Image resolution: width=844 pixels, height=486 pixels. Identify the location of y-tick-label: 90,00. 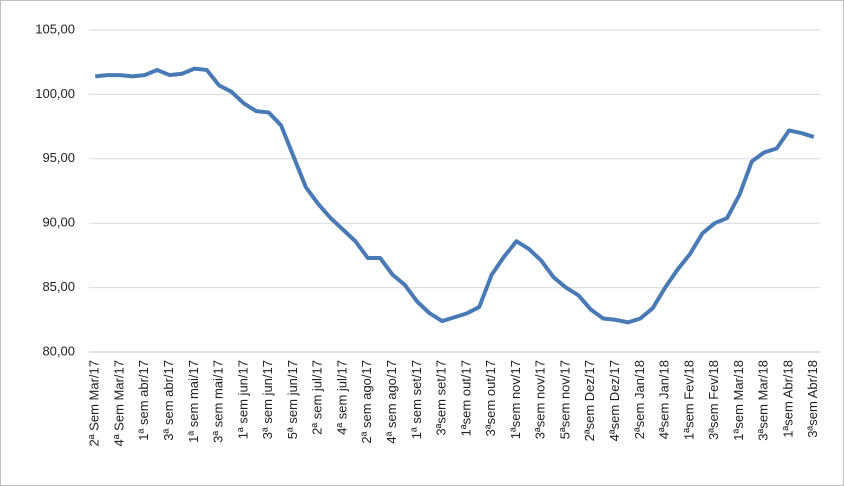
(58, 222).